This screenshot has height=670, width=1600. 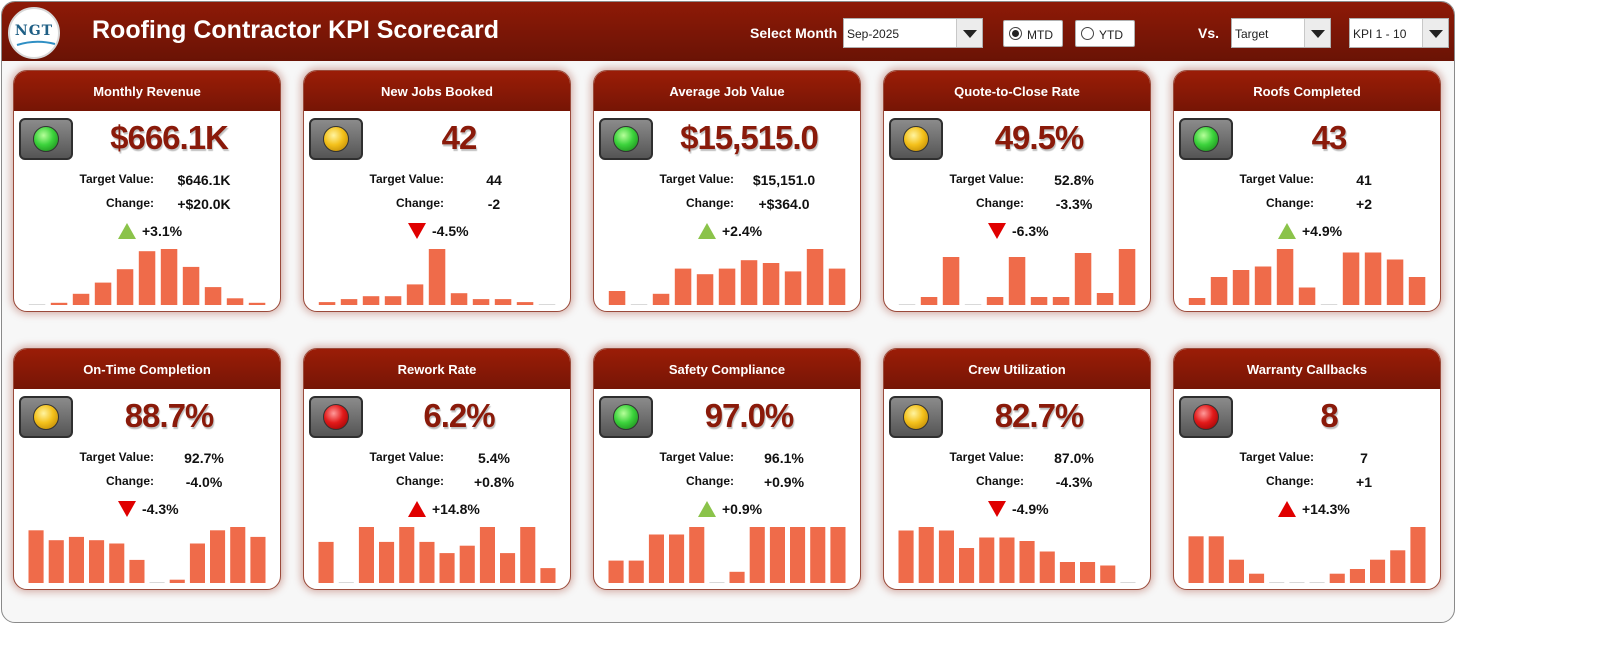 I want to click on kpi-title: On-Time Completion, so click(x=147, y=369).